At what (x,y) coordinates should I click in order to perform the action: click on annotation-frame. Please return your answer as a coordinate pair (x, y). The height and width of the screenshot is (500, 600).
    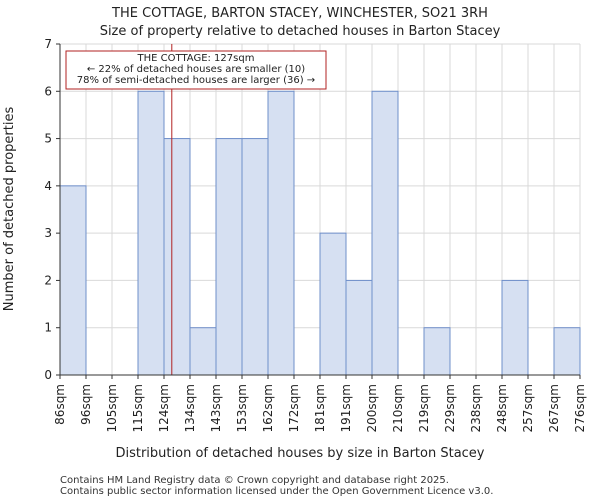
    Looking at the image, I should click on (196, 70).